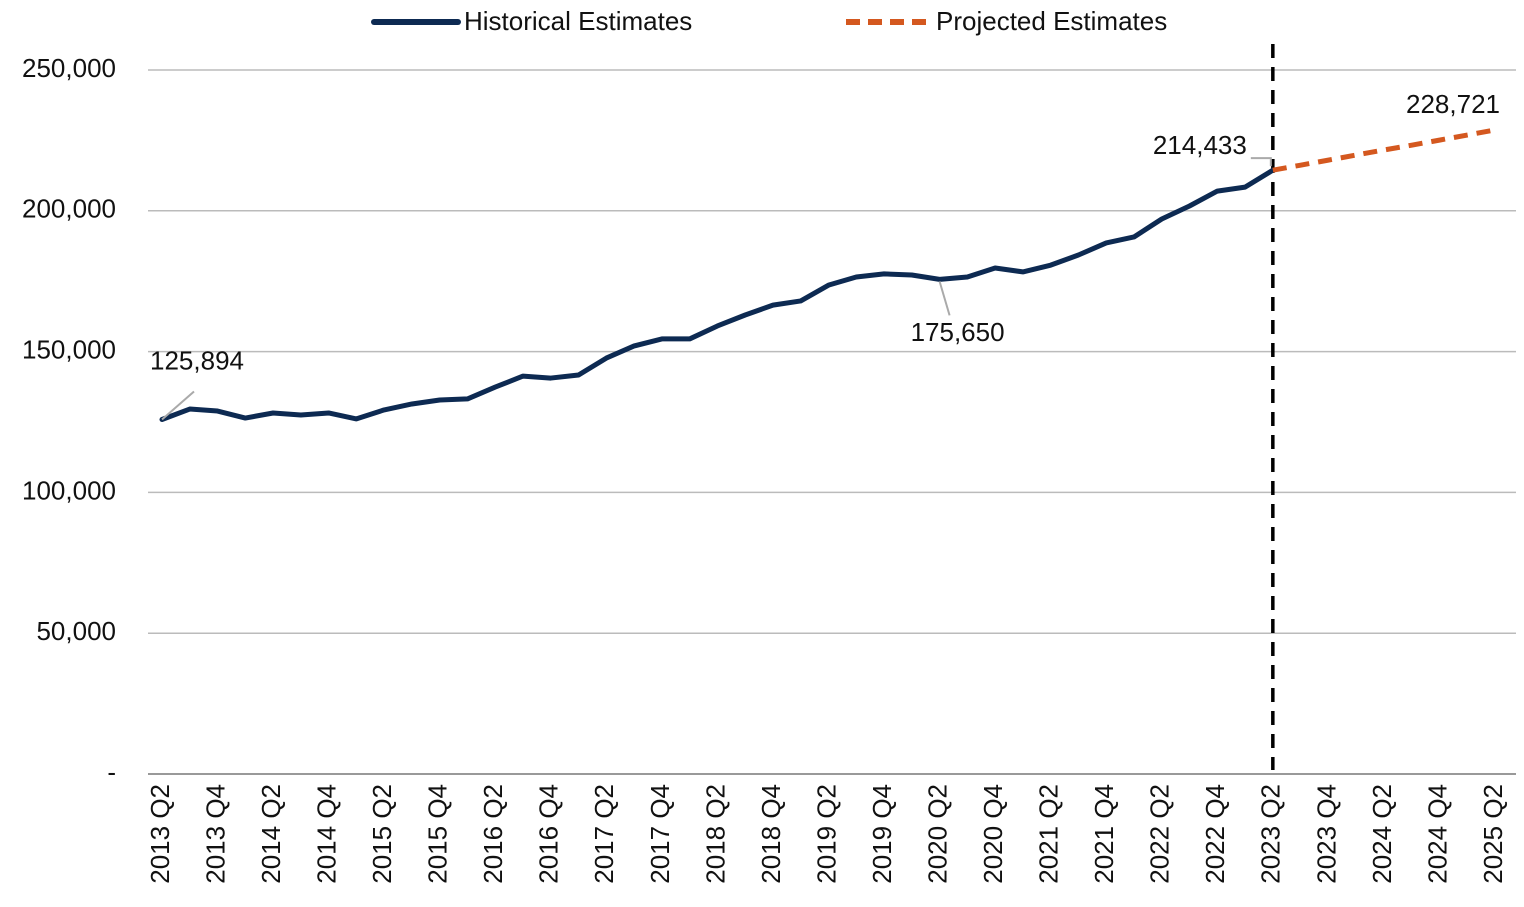 Image resolution: width=1524 pixels, height=907 pixels. What do you see at coordinates (69, 349) in the screenshot?
I see `y-tick-label: 150,000` at bounding box center [69, 349].